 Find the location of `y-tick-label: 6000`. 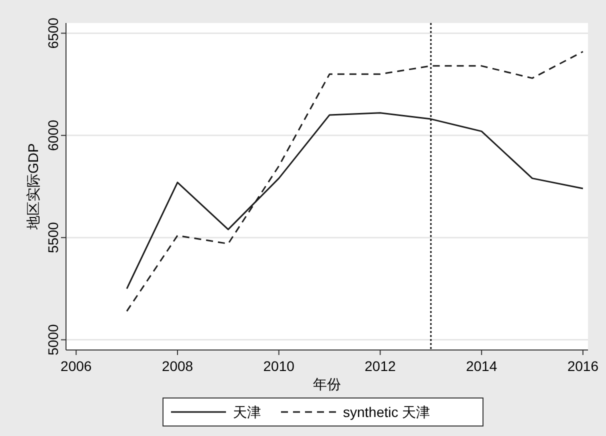

y-tick-label: 6000 is located at coordinates (53, 135).